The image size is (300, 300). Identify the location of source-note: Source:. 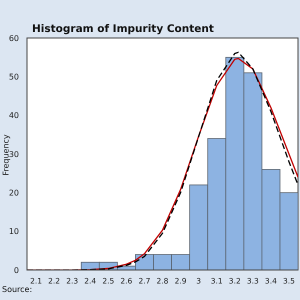
(17, 289).